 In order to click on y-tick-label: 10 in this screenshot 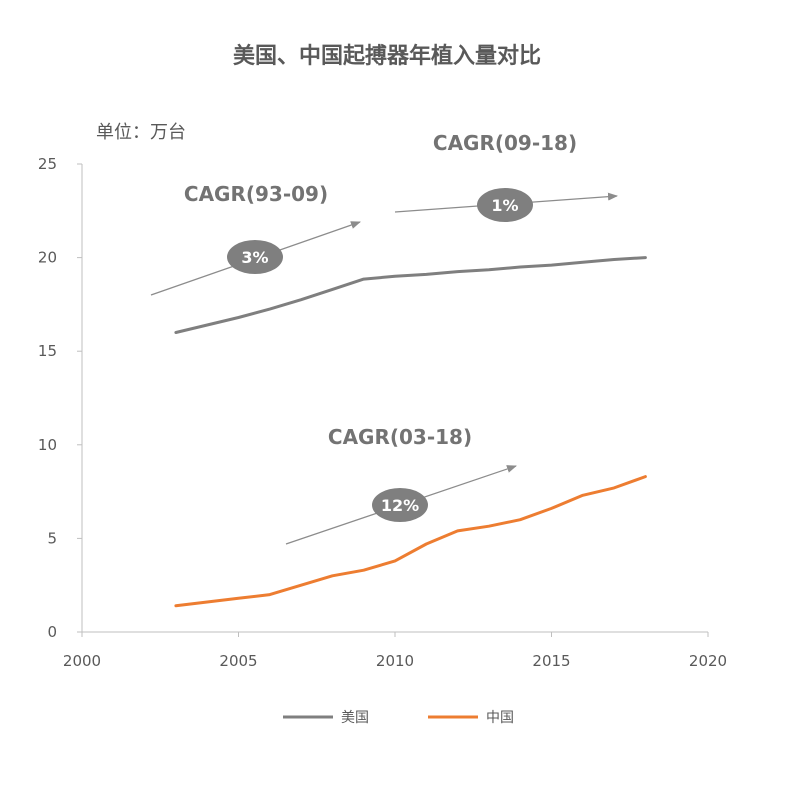, I will do `click(47, 445)`.